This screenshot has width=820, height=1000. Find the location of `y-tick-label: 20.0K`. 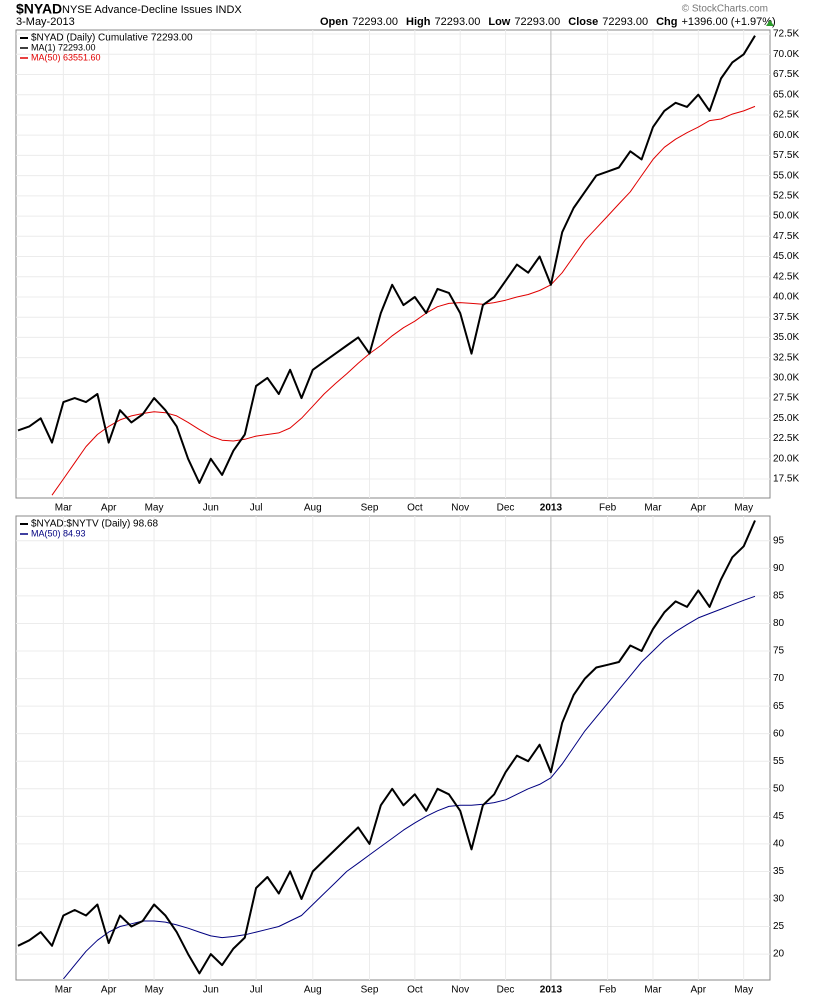

y-tick-label: 20.0K is located at coordinates (786, 458).